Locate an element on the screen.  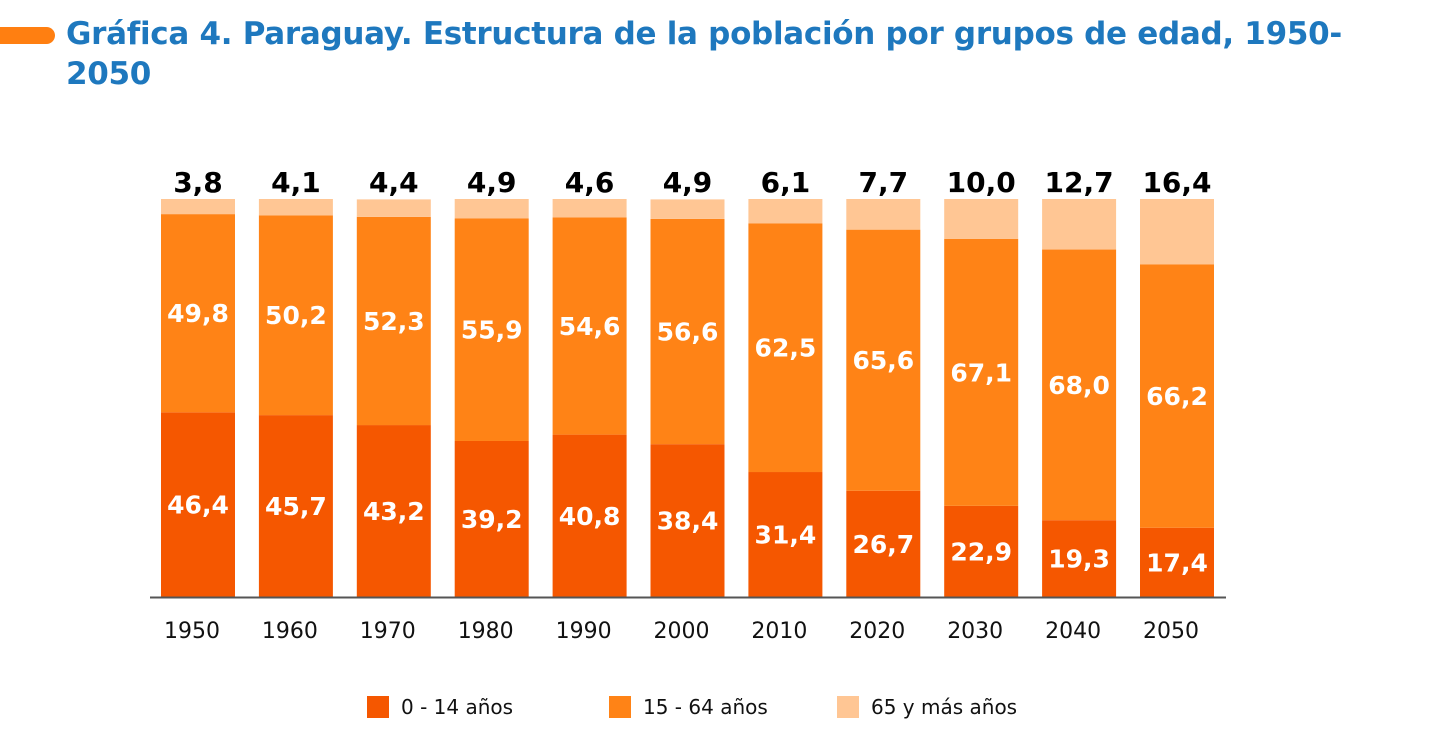
data-label: 65,6 is located at coordinates (883, 360).